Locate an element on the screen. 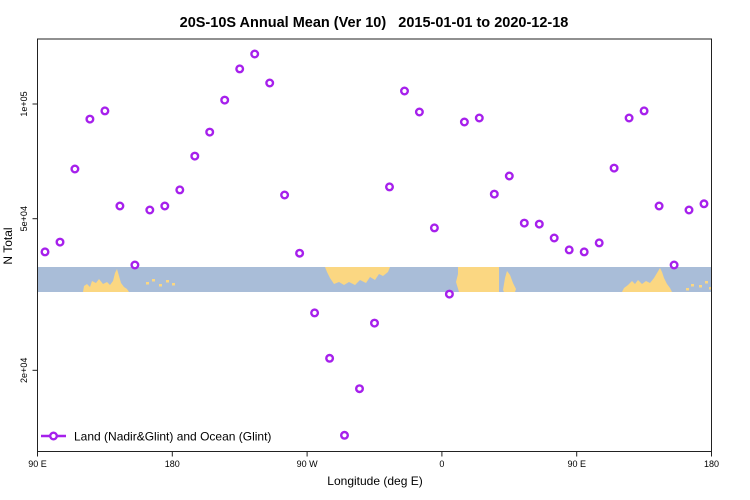 This screenshot has height=500, width=750. latitude-map-band is located at coordinates (374, 279).